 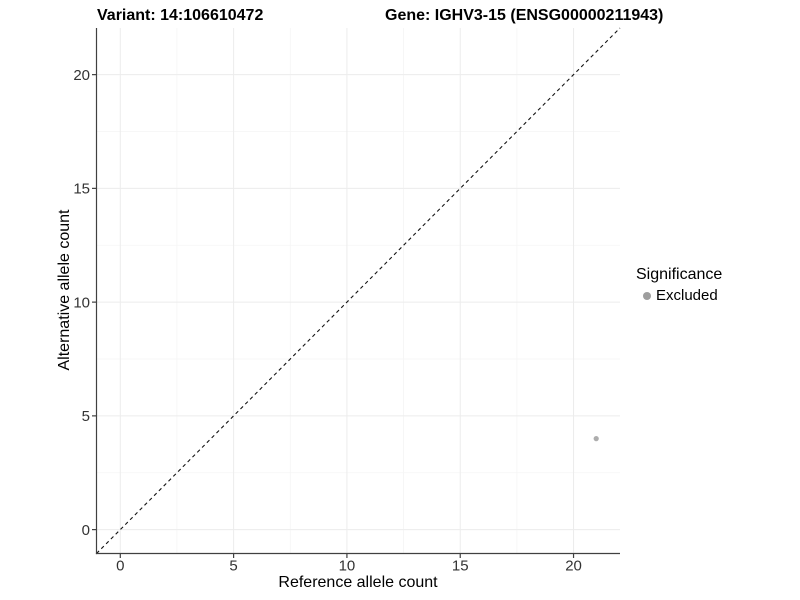 I want to click on variant-title: Variant: 14:106610472, so click(x=180, y=15).